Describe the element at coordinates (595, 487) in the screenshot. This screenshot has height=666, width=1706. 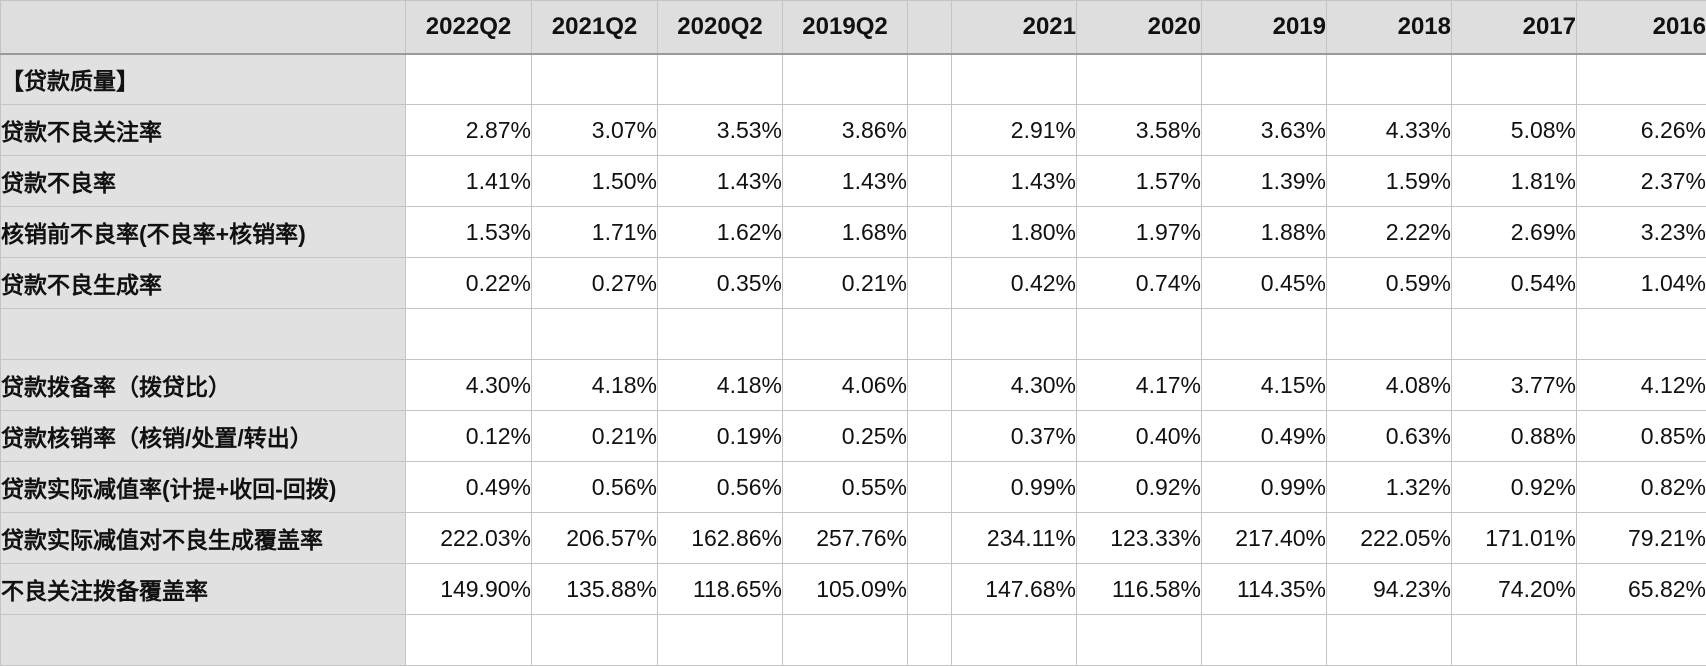
I see `quarter-value-cell: 0.56%` at that location.